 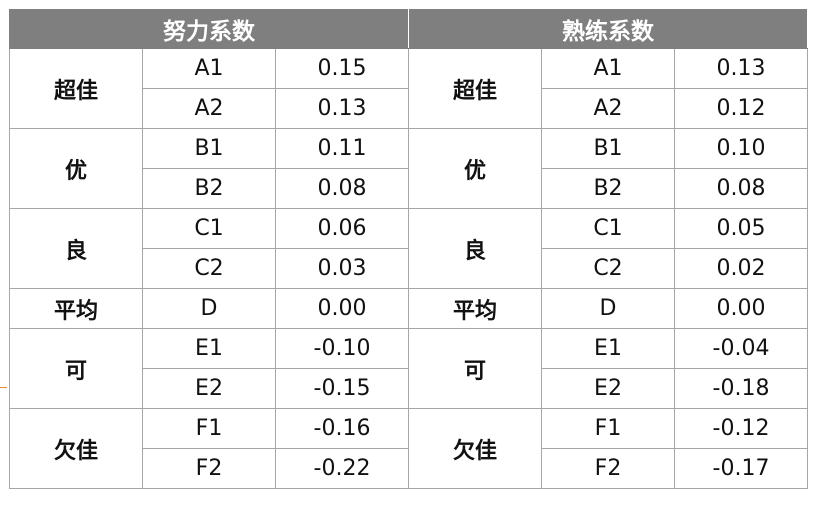 I want to click on header-row: 努力系数 熟练系数, so click(x=408, y=29).